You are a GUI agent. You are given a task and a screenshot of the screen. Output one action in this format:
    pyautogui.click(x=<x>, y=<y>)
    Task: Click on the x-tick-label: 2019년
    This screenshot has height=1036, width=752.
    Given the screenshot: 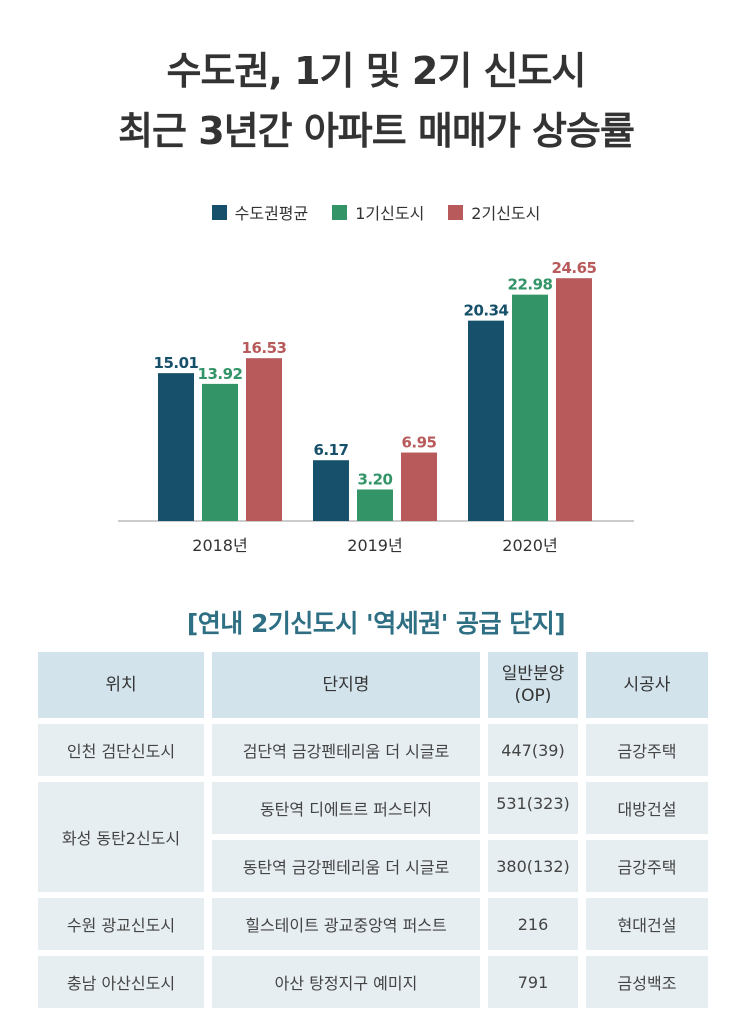 What is the action you would take?
    pyautogui.click(x=374, y=545)
    